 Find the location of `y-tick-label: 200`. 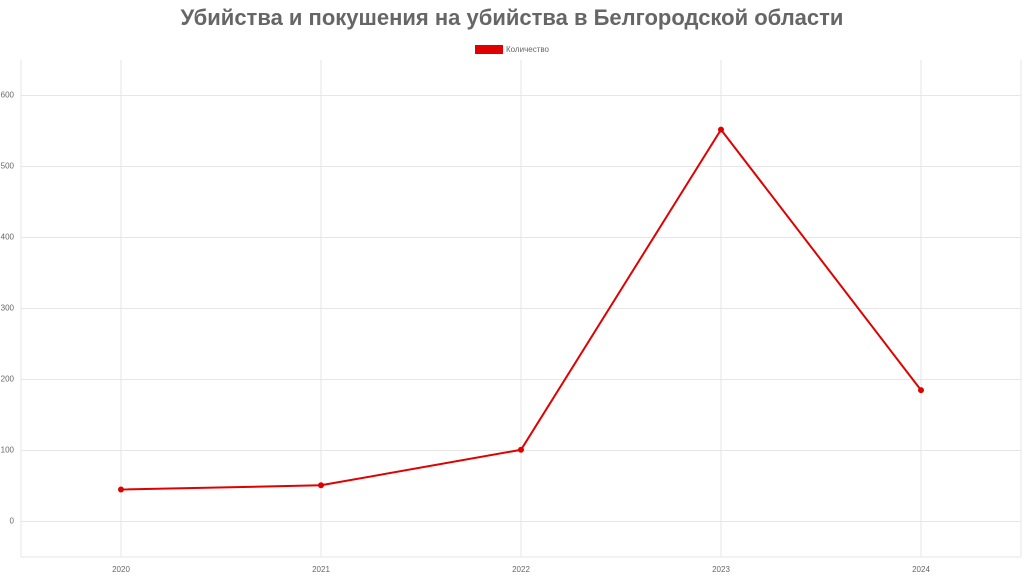

y-tick-label: 200 is located at coordinates (8, 379).